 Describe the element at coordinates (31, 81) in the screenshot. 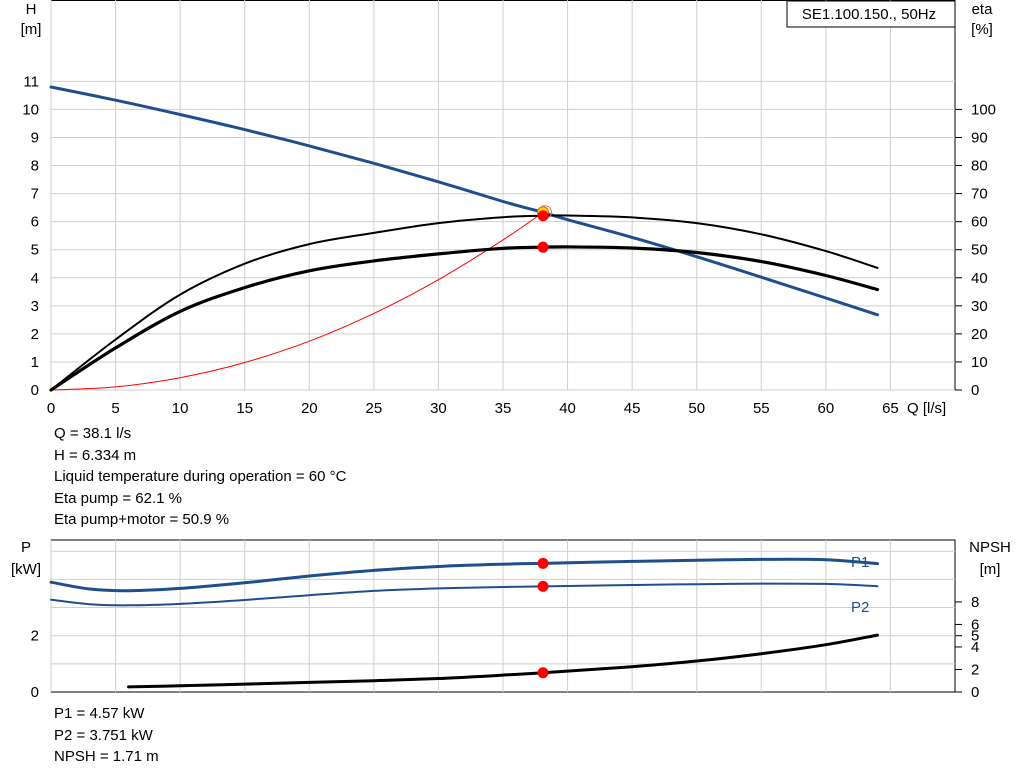

I see `h-tick-label: 11` at that location.